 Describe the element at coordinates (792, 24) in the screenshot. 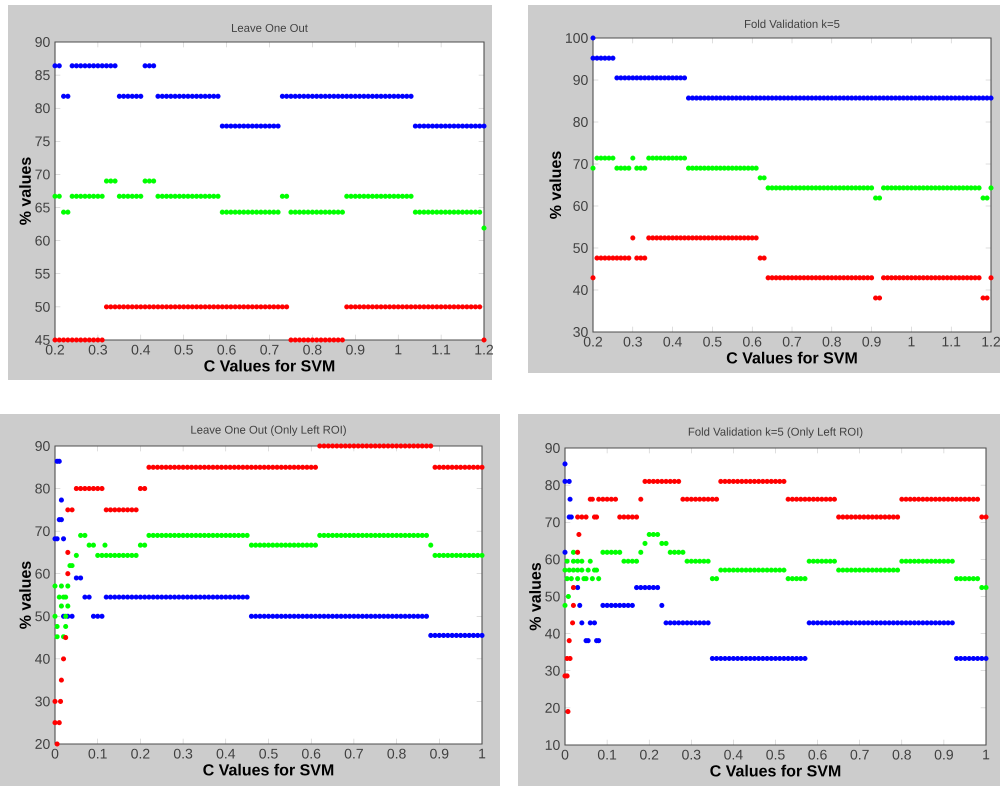

I see `chart-title: Fold Validation k=5` at that location.